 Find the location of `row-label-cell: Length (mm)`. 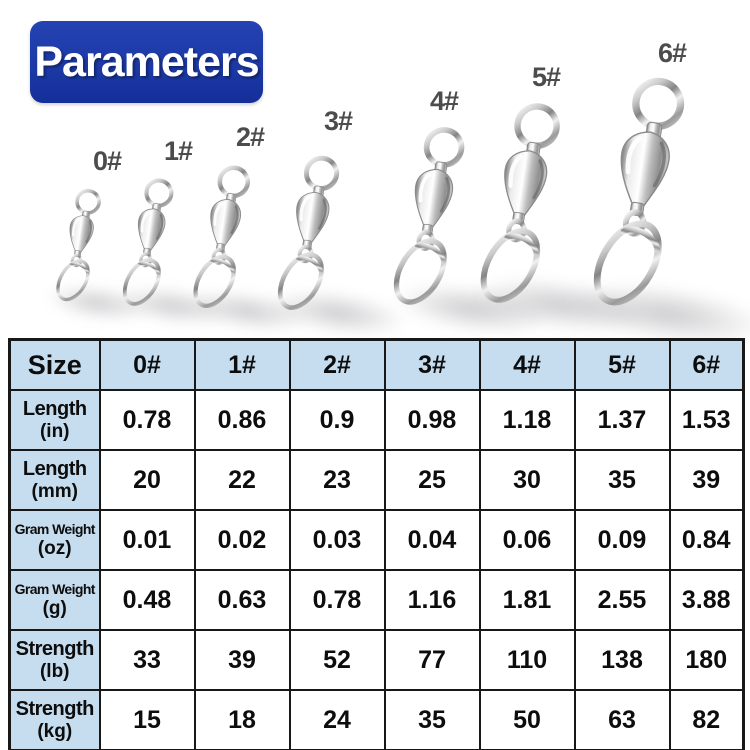

row-label-cell: Length (mm) is located at coordinates (54, 480).